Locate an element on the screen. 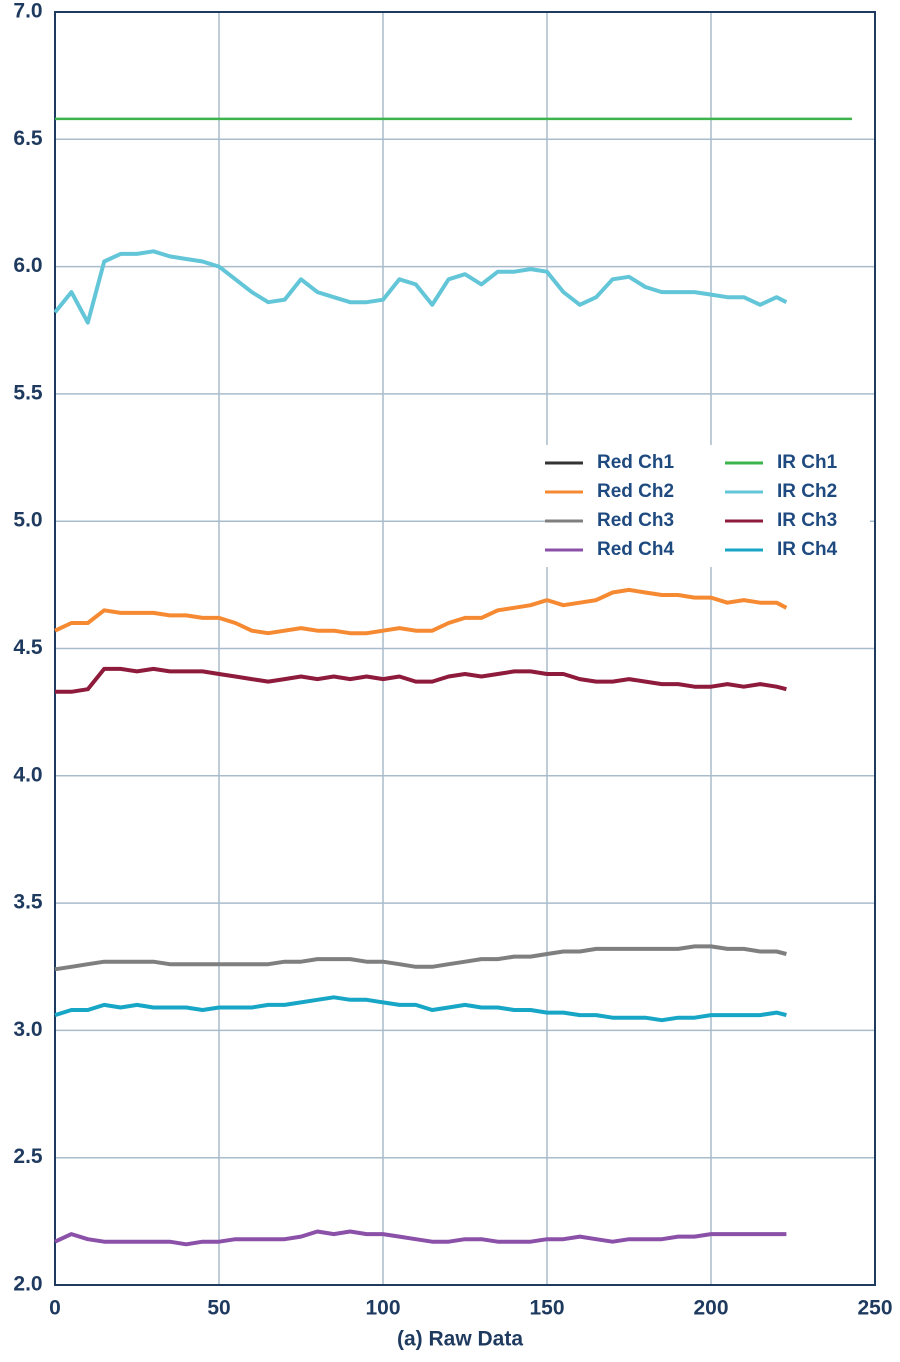 The height and width of the screenshot is (1362, 900). legend-box is located at coordinates (707, 506).